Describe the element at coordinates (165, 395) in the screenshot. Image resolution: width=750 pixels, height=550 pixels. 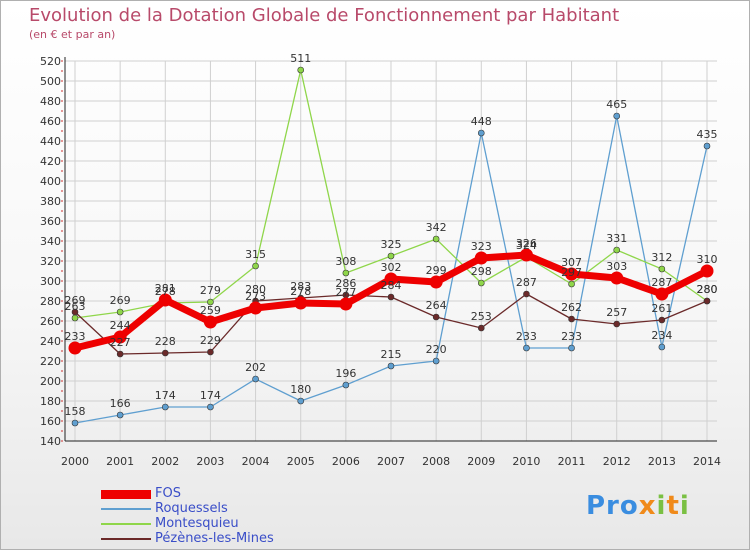
I see `data-label: 174` at that location.